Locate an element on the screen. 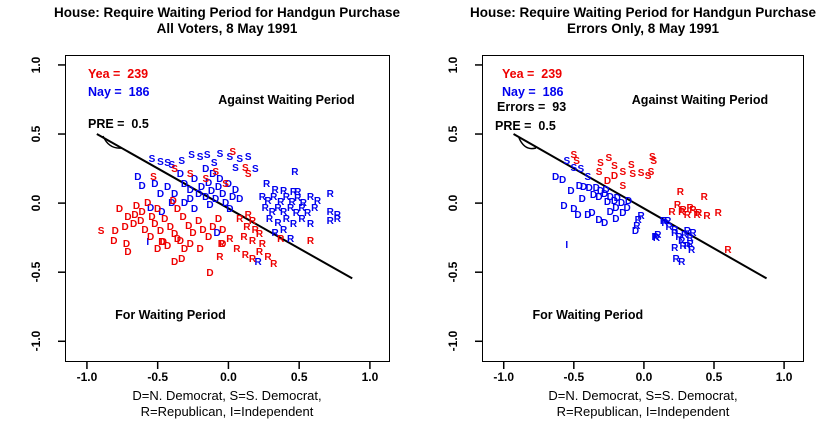 Image resolution: width=832 pixels, height=432 pixels. legend-item: Nay = 186 is located at coordinates (533, 92).